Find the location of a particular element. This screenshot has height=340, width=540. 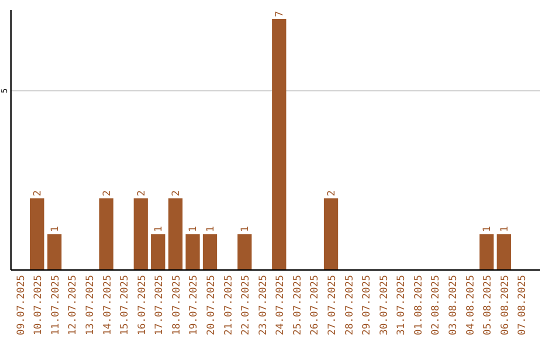

x-tick-label: 07.08.2025 is located at coordinates (522, 305).